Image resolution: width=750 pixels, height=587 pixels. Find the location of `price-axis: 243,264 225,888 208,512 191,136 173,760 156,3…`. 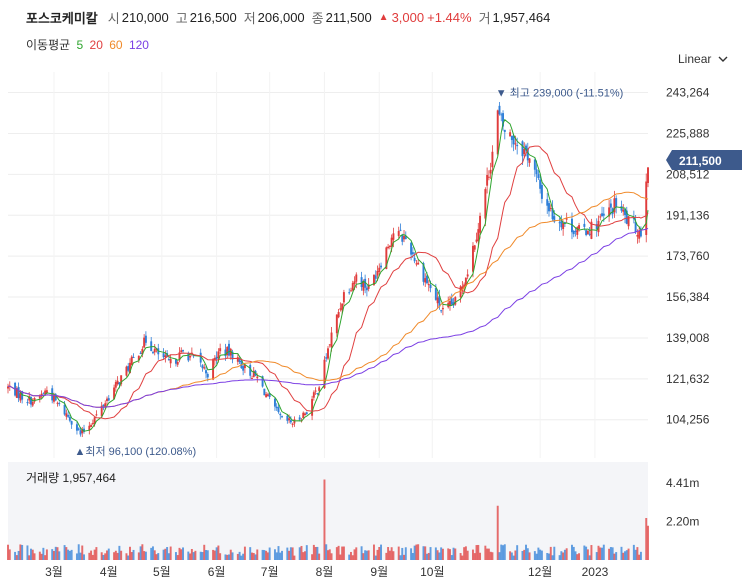

price-axis: 243,264 225,888 208,512 191,136 173,760 156,3… is located at coordinates (688, 256).